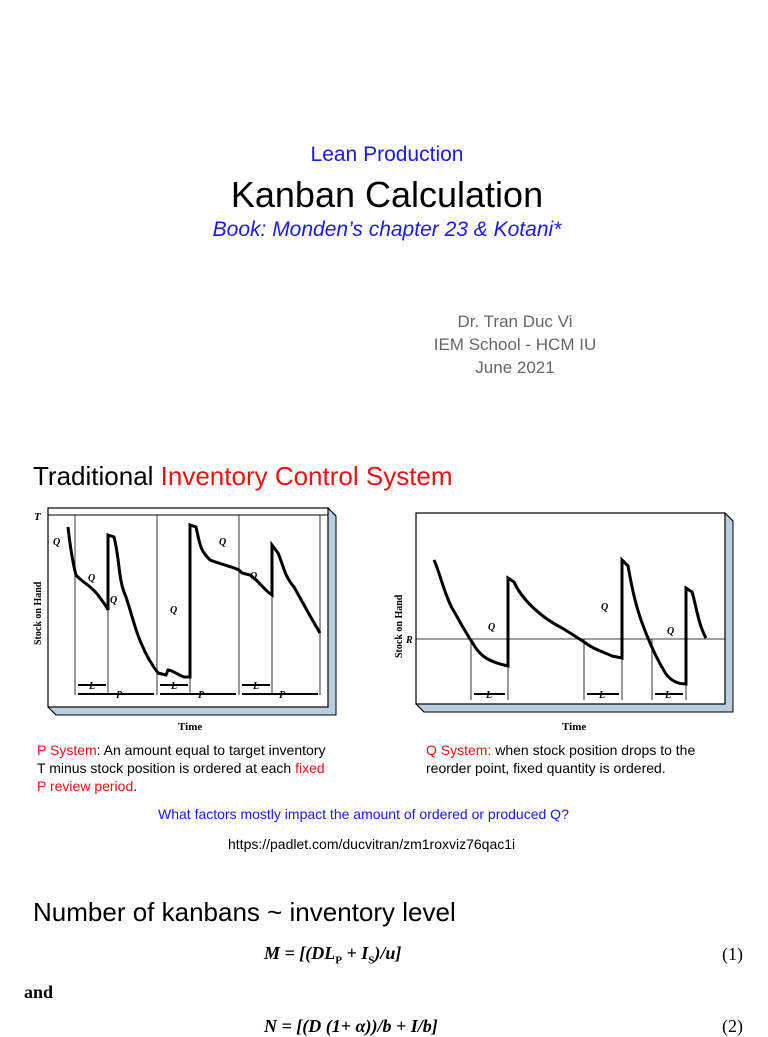 The height and width of the screenshot is (1037, 768). What do you see at coordinates (732, 954) in the screenshot?
I see `formula-1-number: (1)` at bounding box center [732, 954].